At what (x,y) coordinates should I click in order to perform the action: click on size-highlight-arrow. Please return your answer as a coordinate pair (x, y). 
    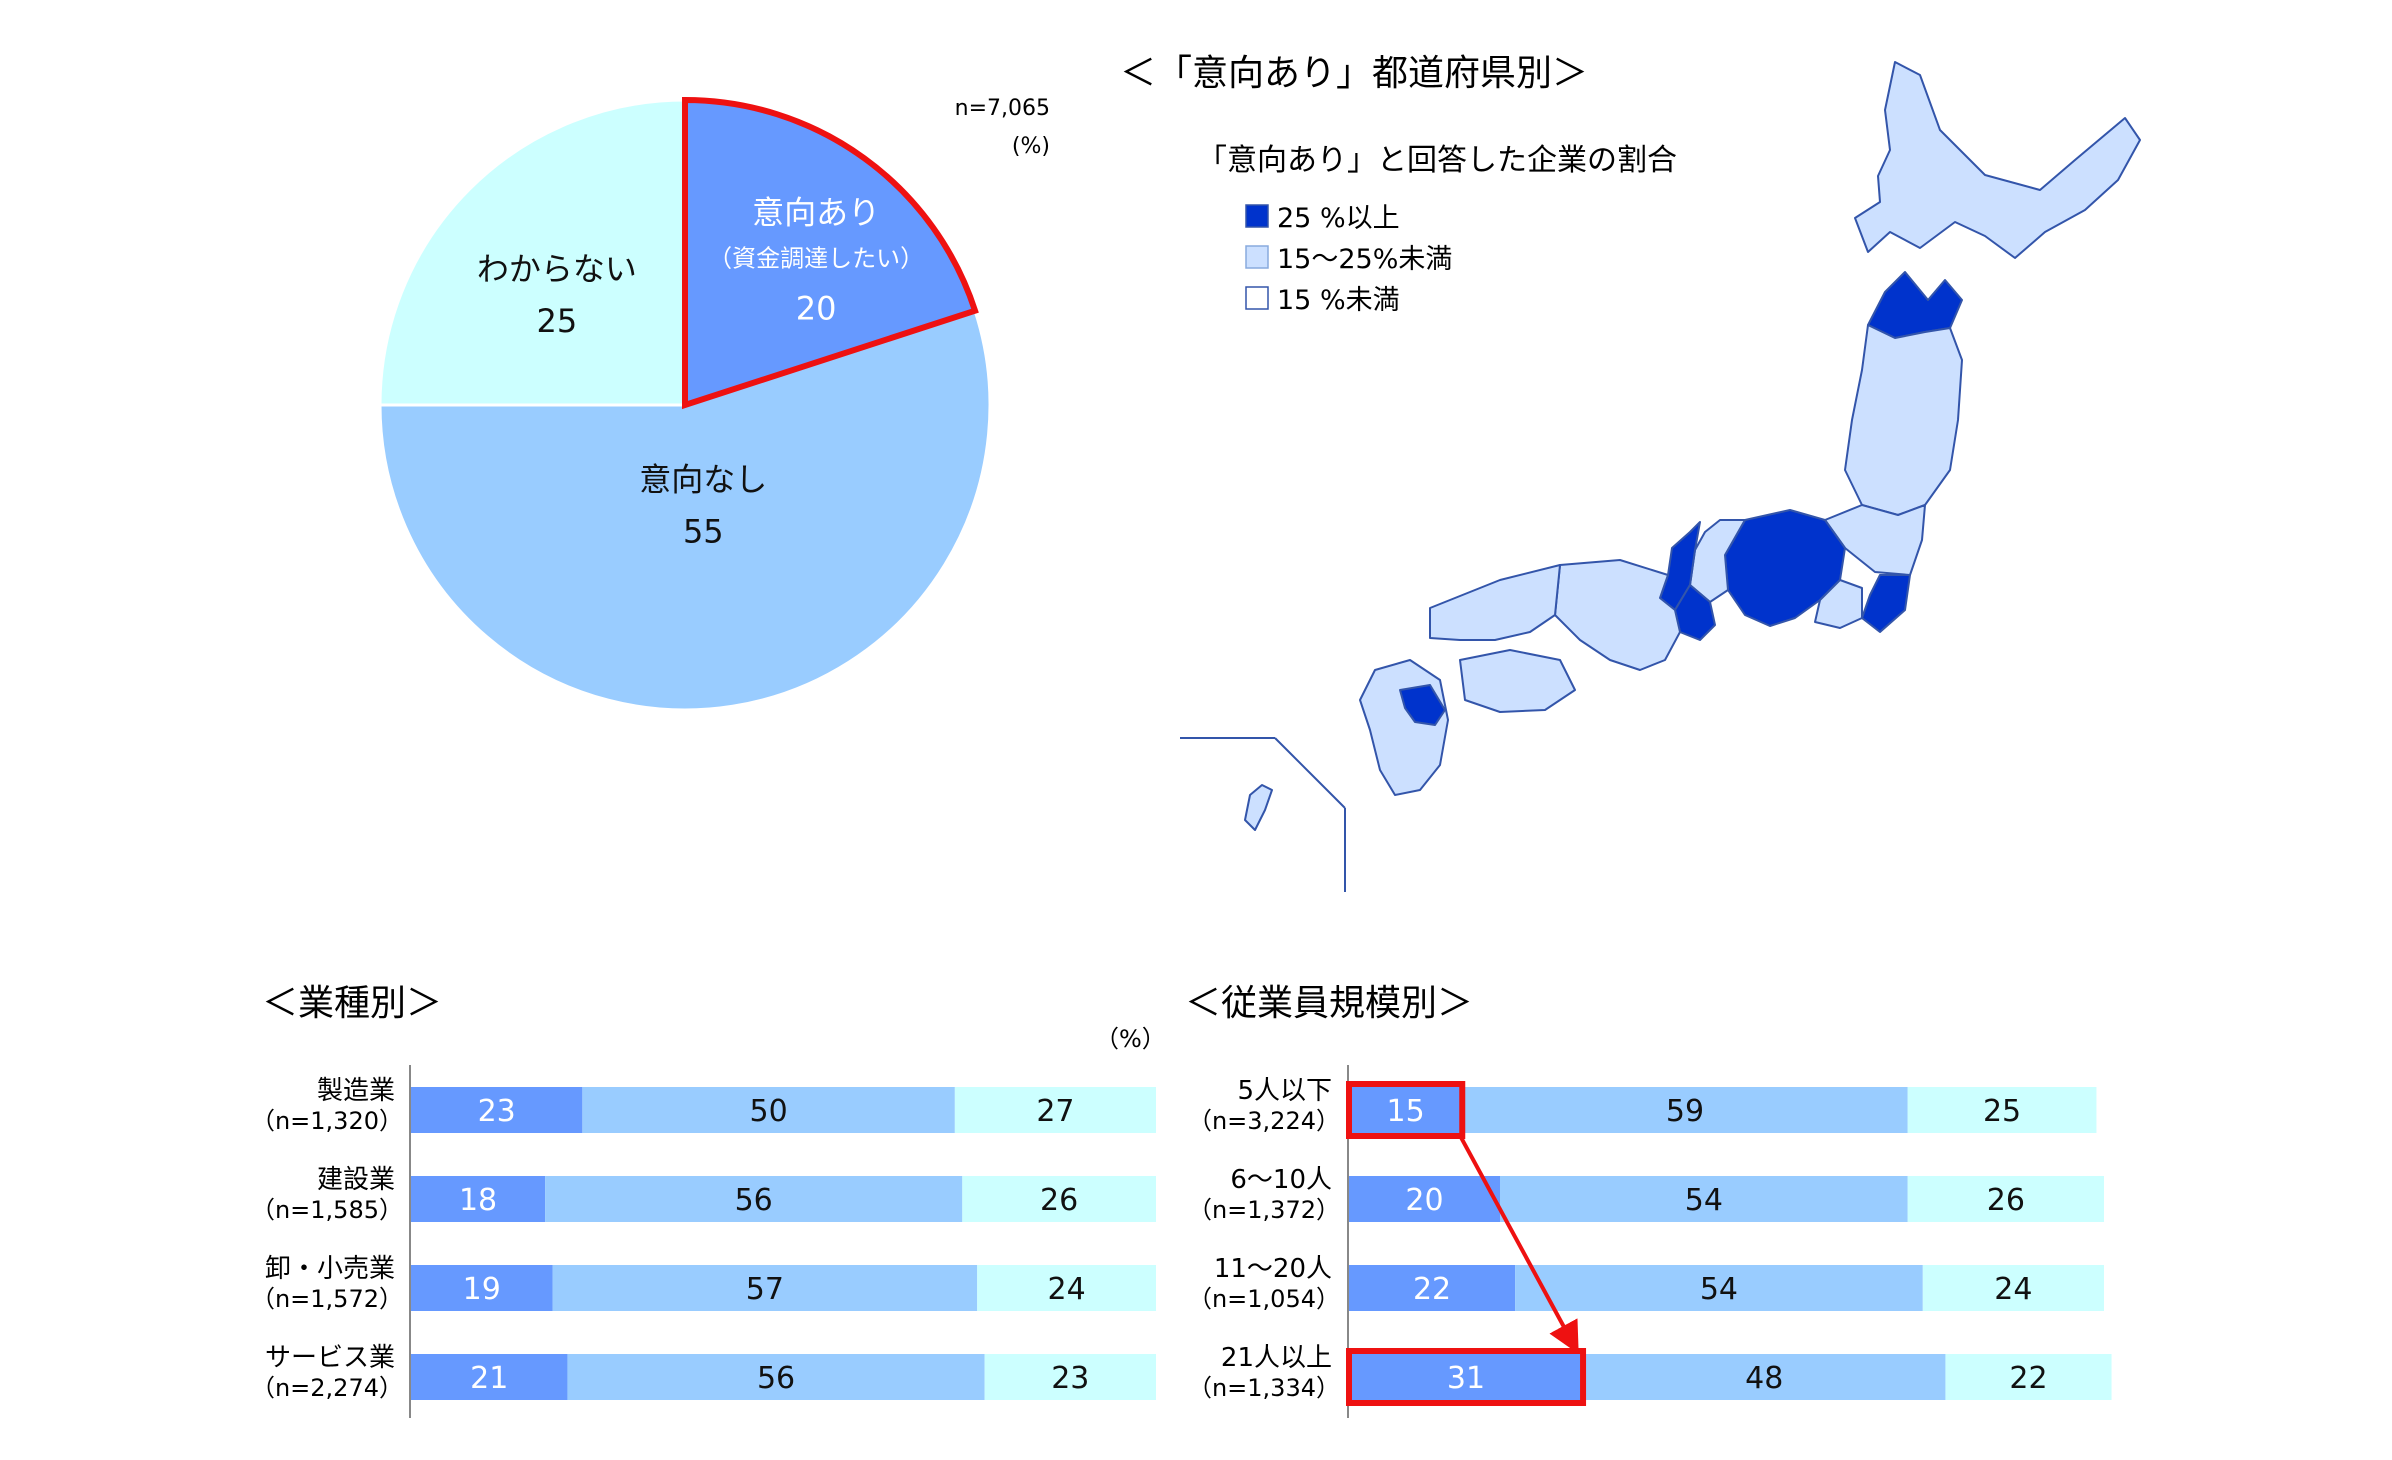
    Looking at the image, I should click on (1518, 1245).